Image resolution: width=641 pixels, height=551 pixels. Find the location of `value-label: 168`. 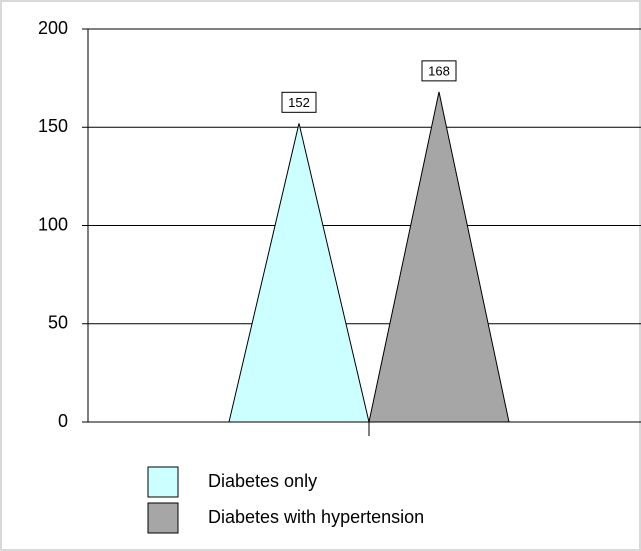

value-label: 168 is located at coordinates (439, 70).